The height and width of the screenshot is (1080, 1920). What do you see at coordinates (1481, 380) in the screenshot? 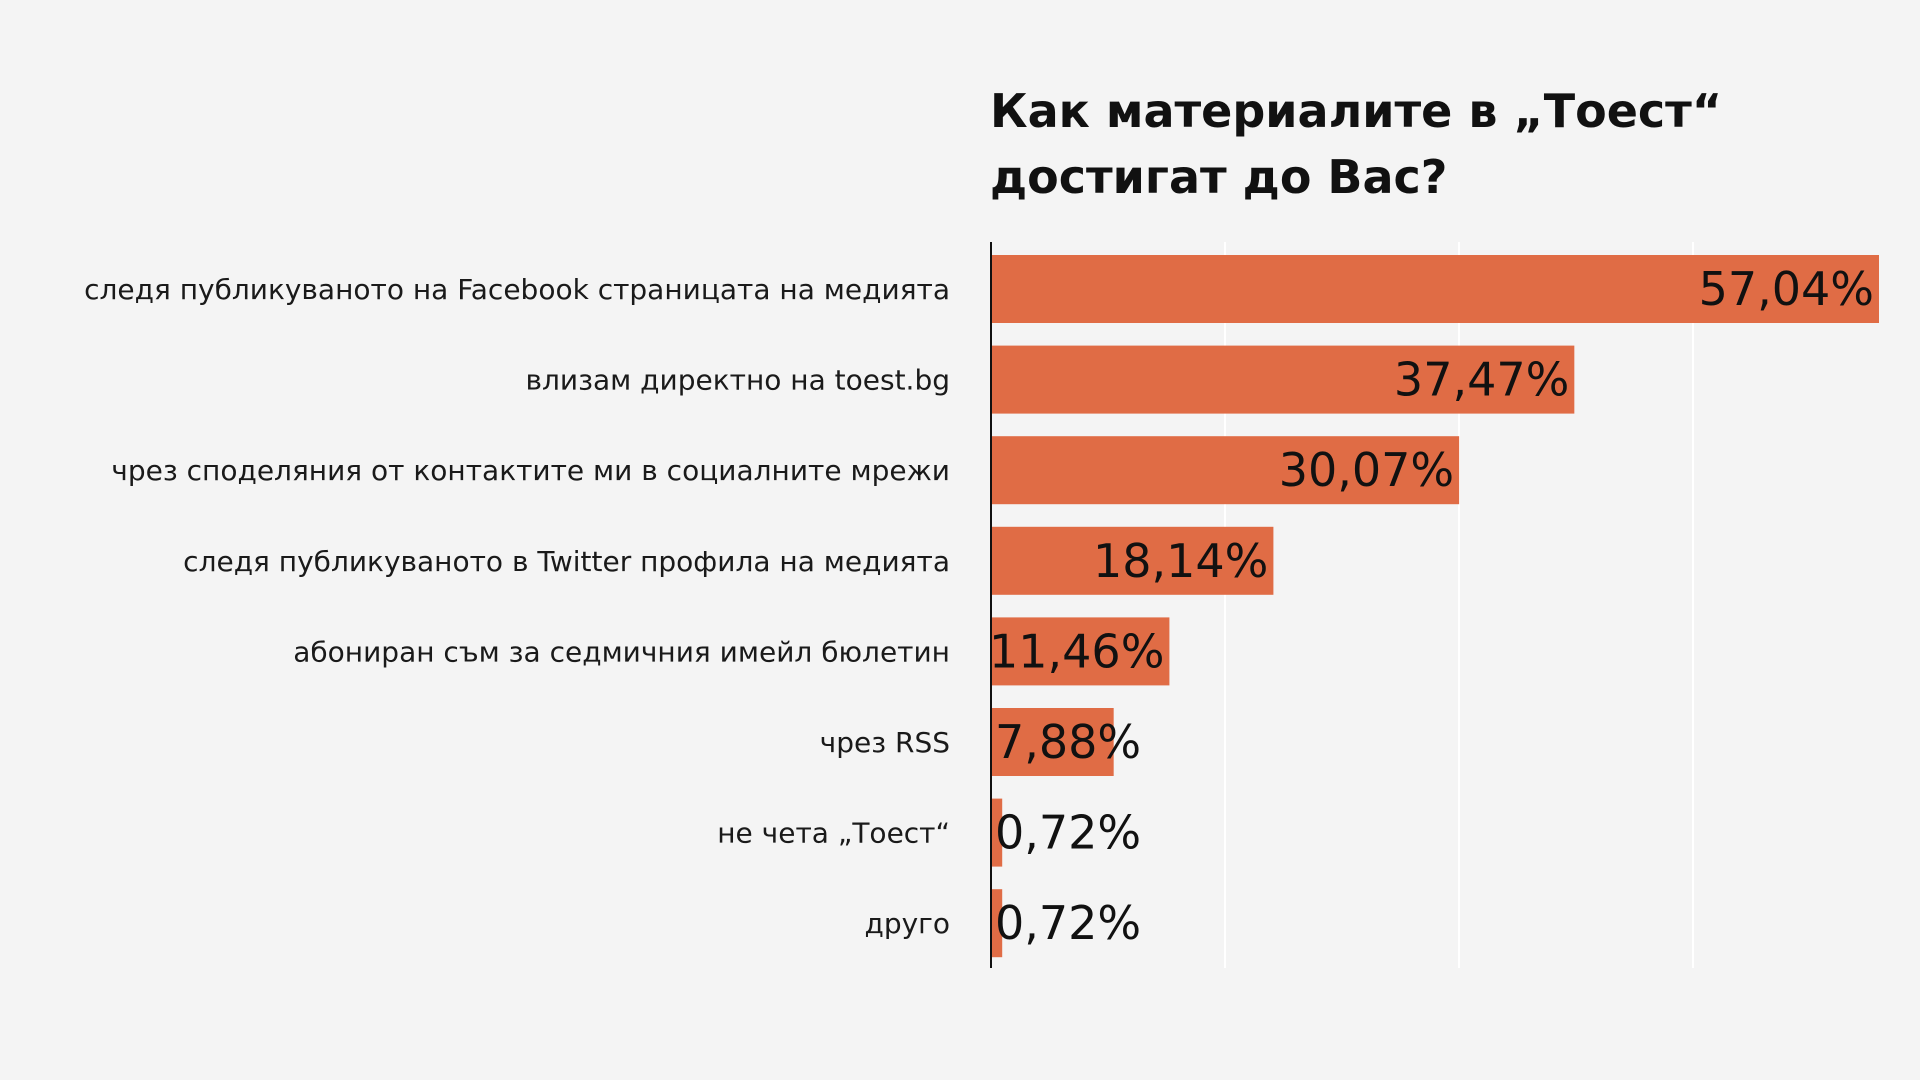
I see `value-label-2: 37,47%` at bounding box center [1481, 380].